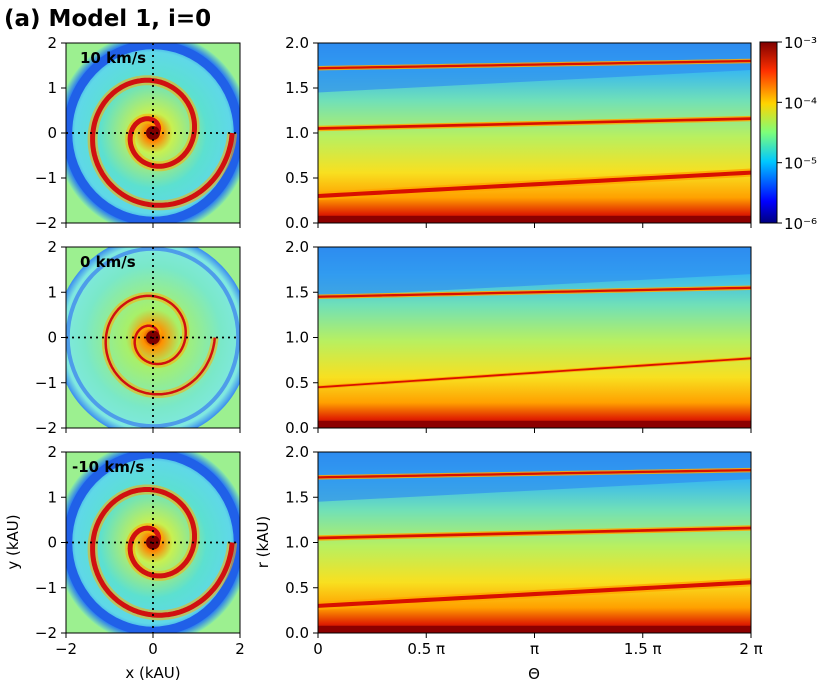 Image resolution: width=830 pixels, height=685 pixels. What do you see at coordinates (800, 103) in the screenshot?
I see `colorbar-tick-label: 10⁻⁴` at bounding box center [800, 103].